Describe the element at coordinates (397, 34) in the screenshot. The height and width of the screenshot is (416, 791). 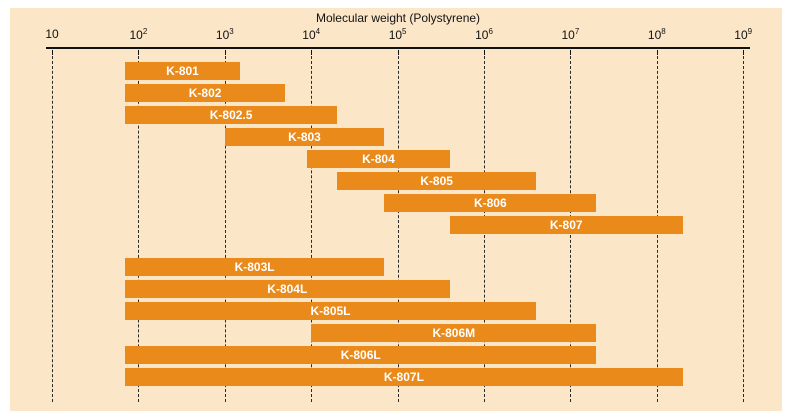
I see `x-axis-tick-label: 10⁵` at that location.